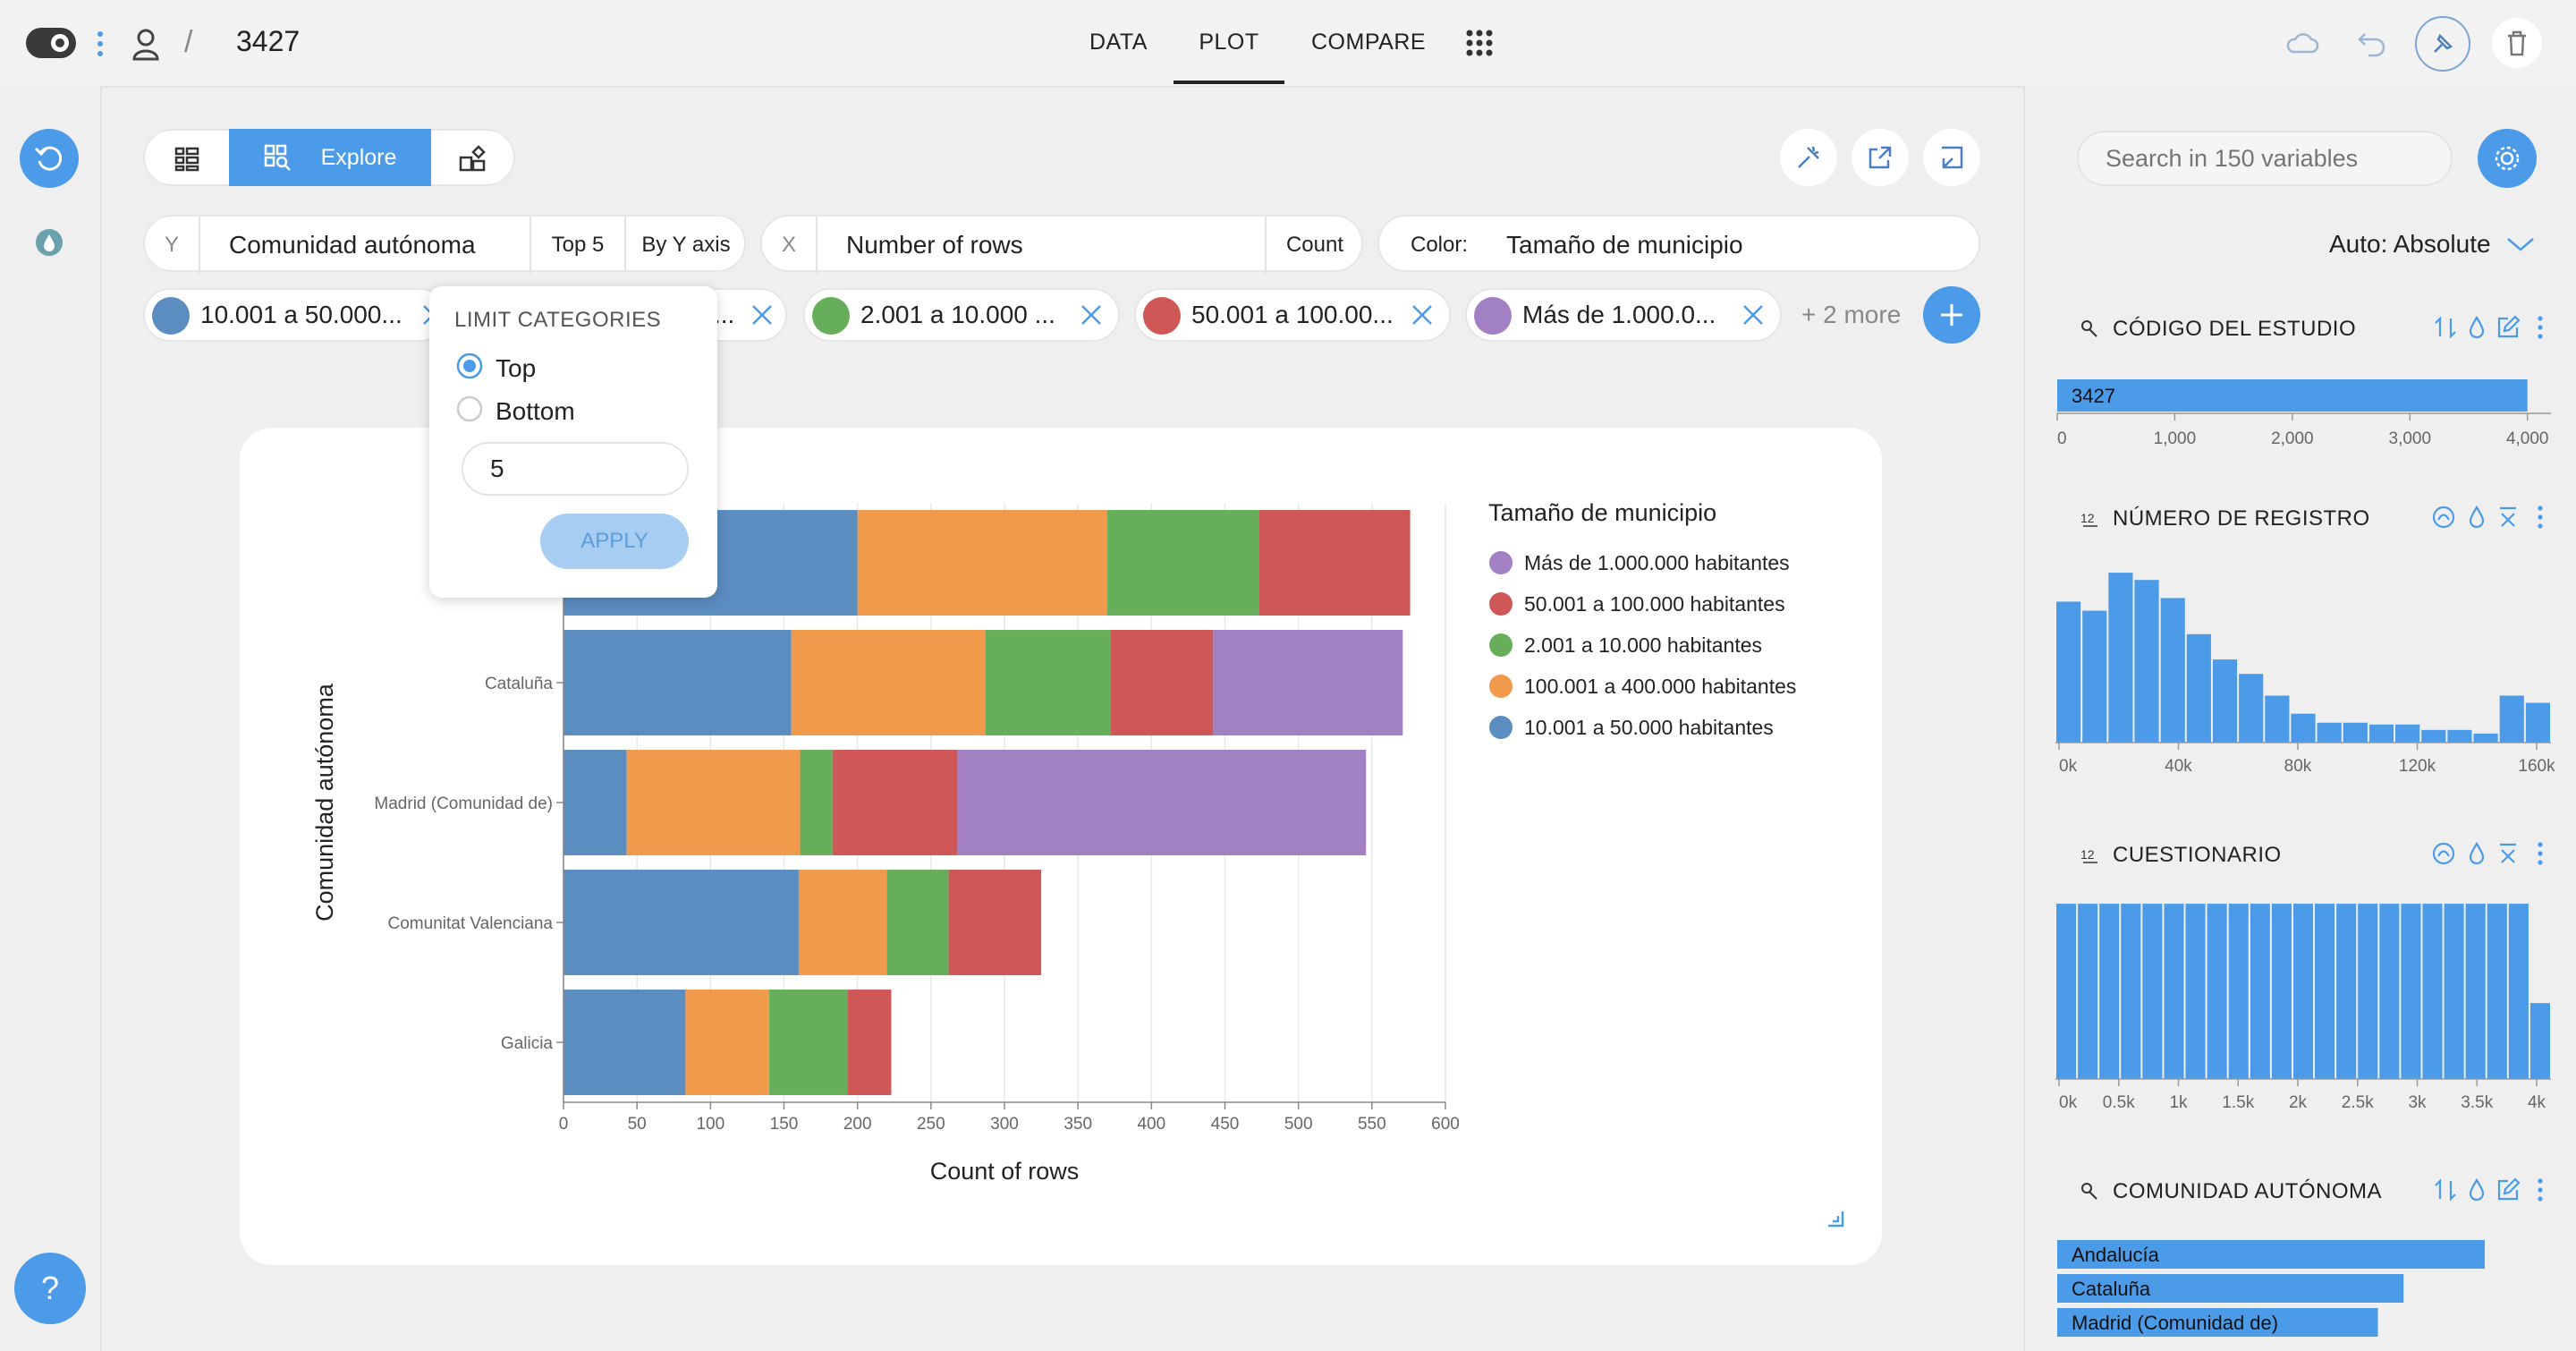 The width and height of the screenshot is (2576, 1351). What do you see at coordinates (469, 366) in the screenshot?
I see `radio-top` at bounding box center [469, 366].